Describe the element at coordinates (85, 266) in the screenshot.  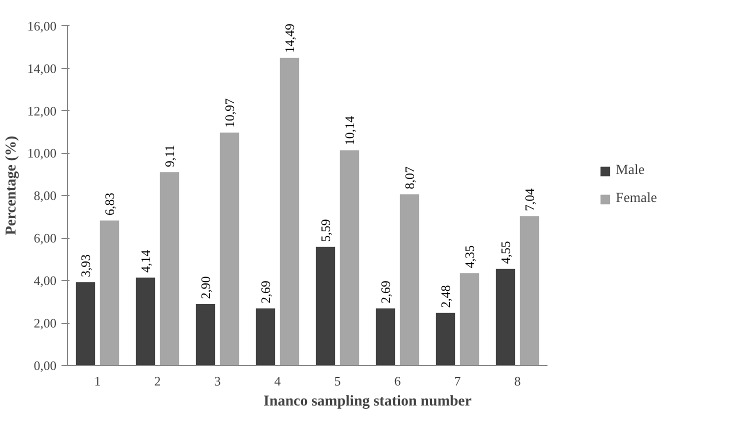
I see `data-label: 3,93` at that location.